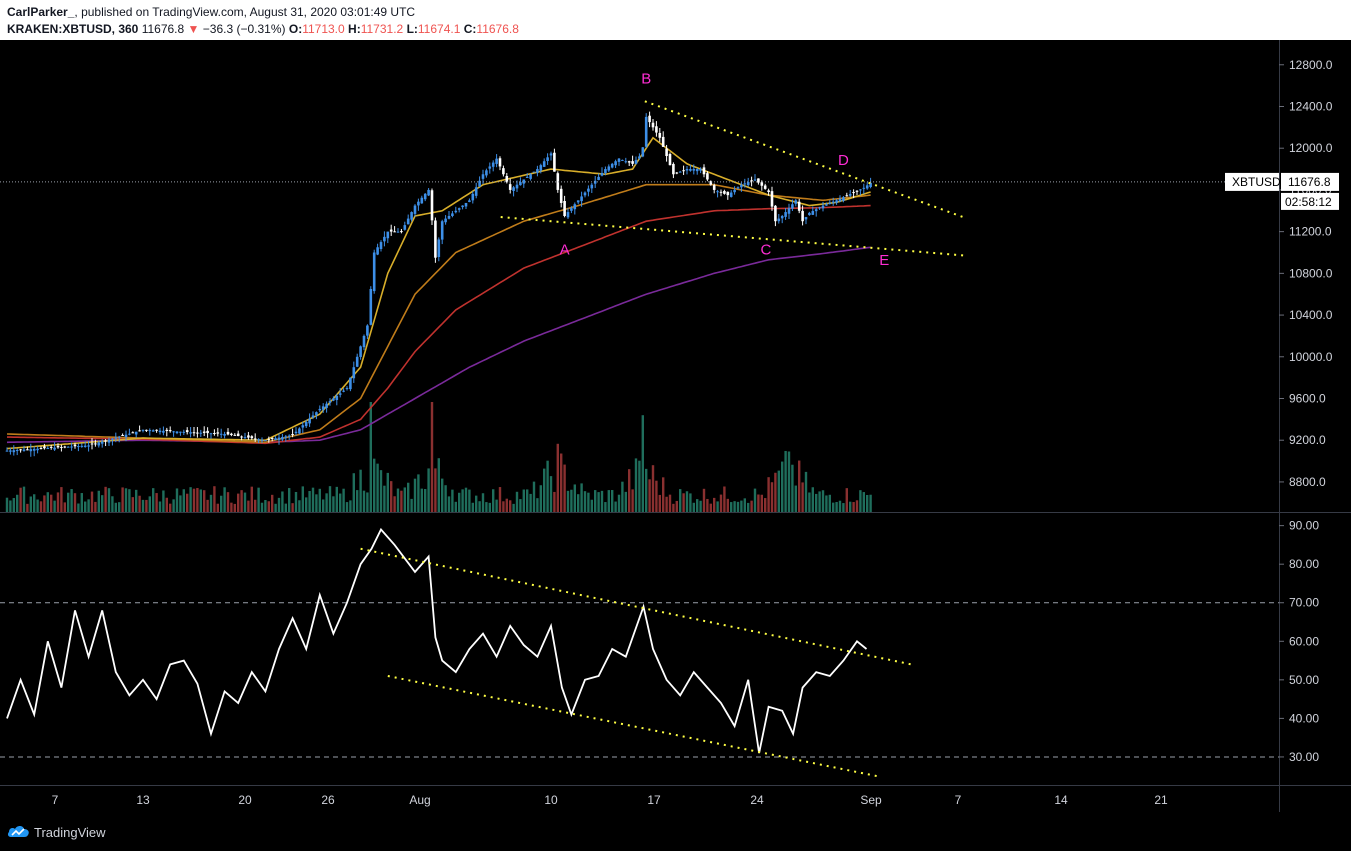 This screenshot has width=1351, height=851. I want to click on symbol-label: KRAKEN:XBTUSD, 360, so click(73, 29).